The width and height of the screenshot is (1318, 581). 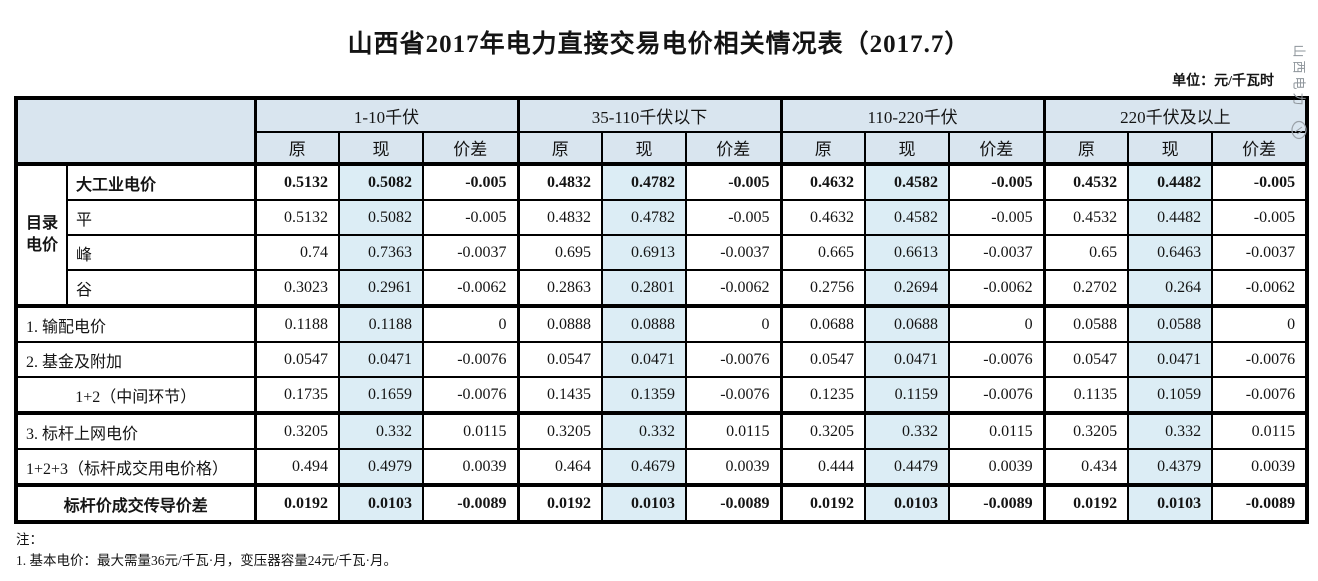 I want to click on value-cell: 0.6463, so click(x=1170, y=252).